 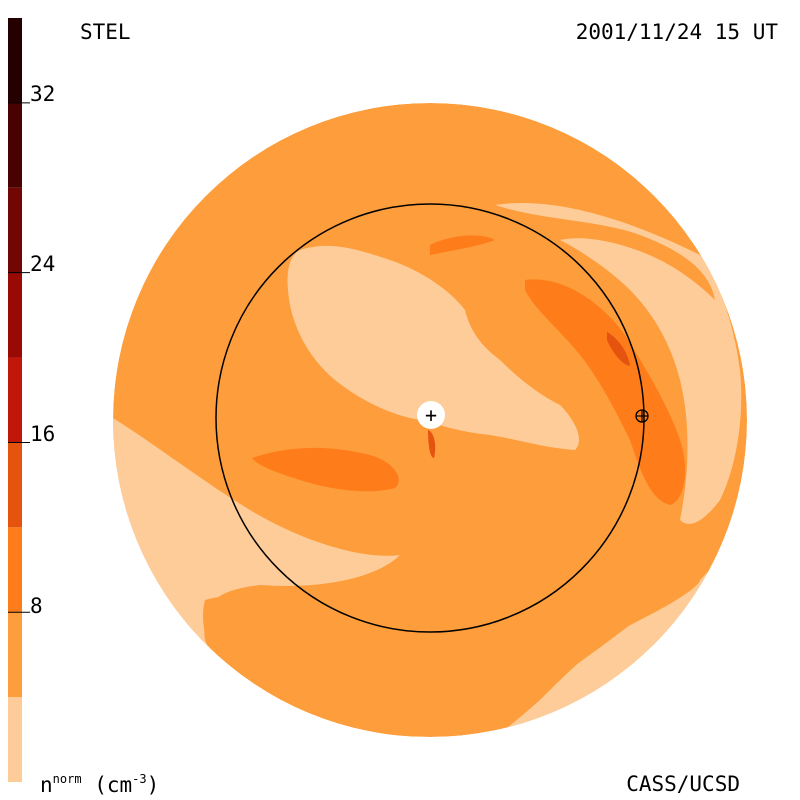 What do you see at coordinates (36, 606) in the screenshot?
I see `colorbar-tick-label: 8` at bounding box center [36, 606].